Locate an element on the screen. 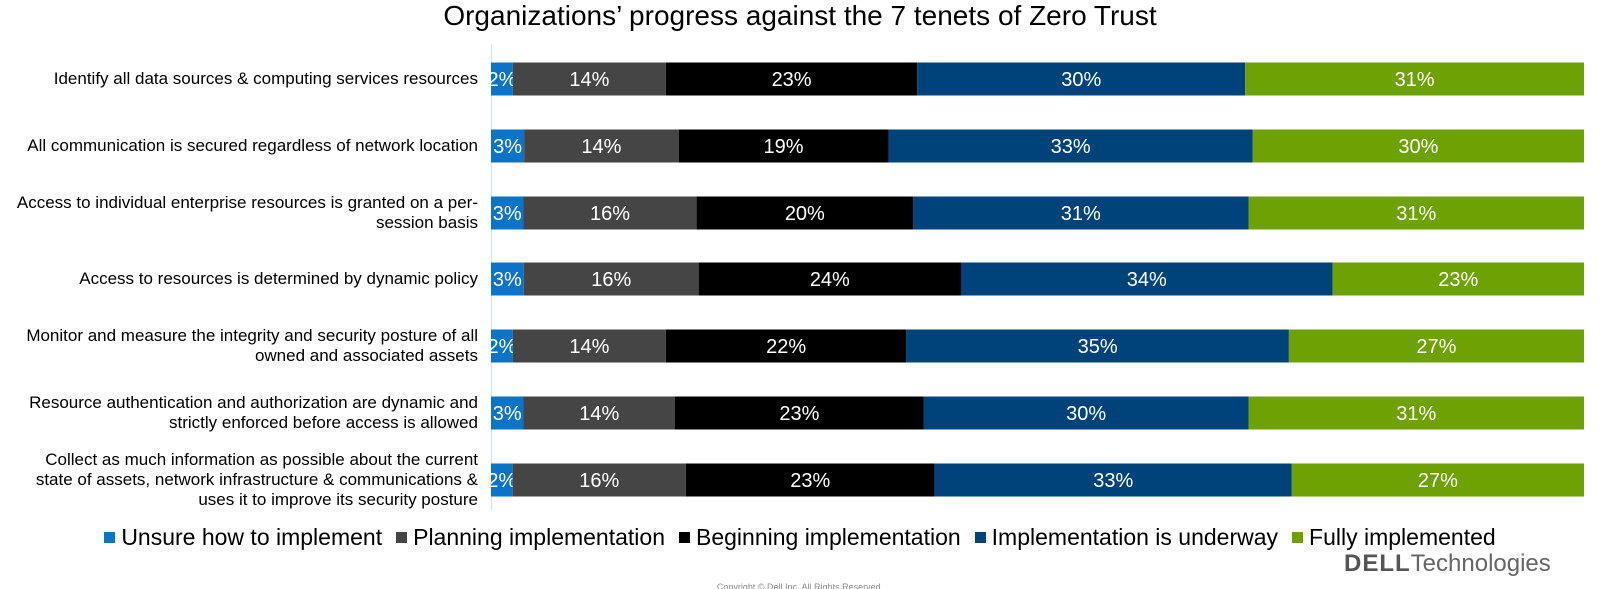 This screenshot has width=1600, height=589. bar-value-label: 35% is located at coordinates (1098, 347).